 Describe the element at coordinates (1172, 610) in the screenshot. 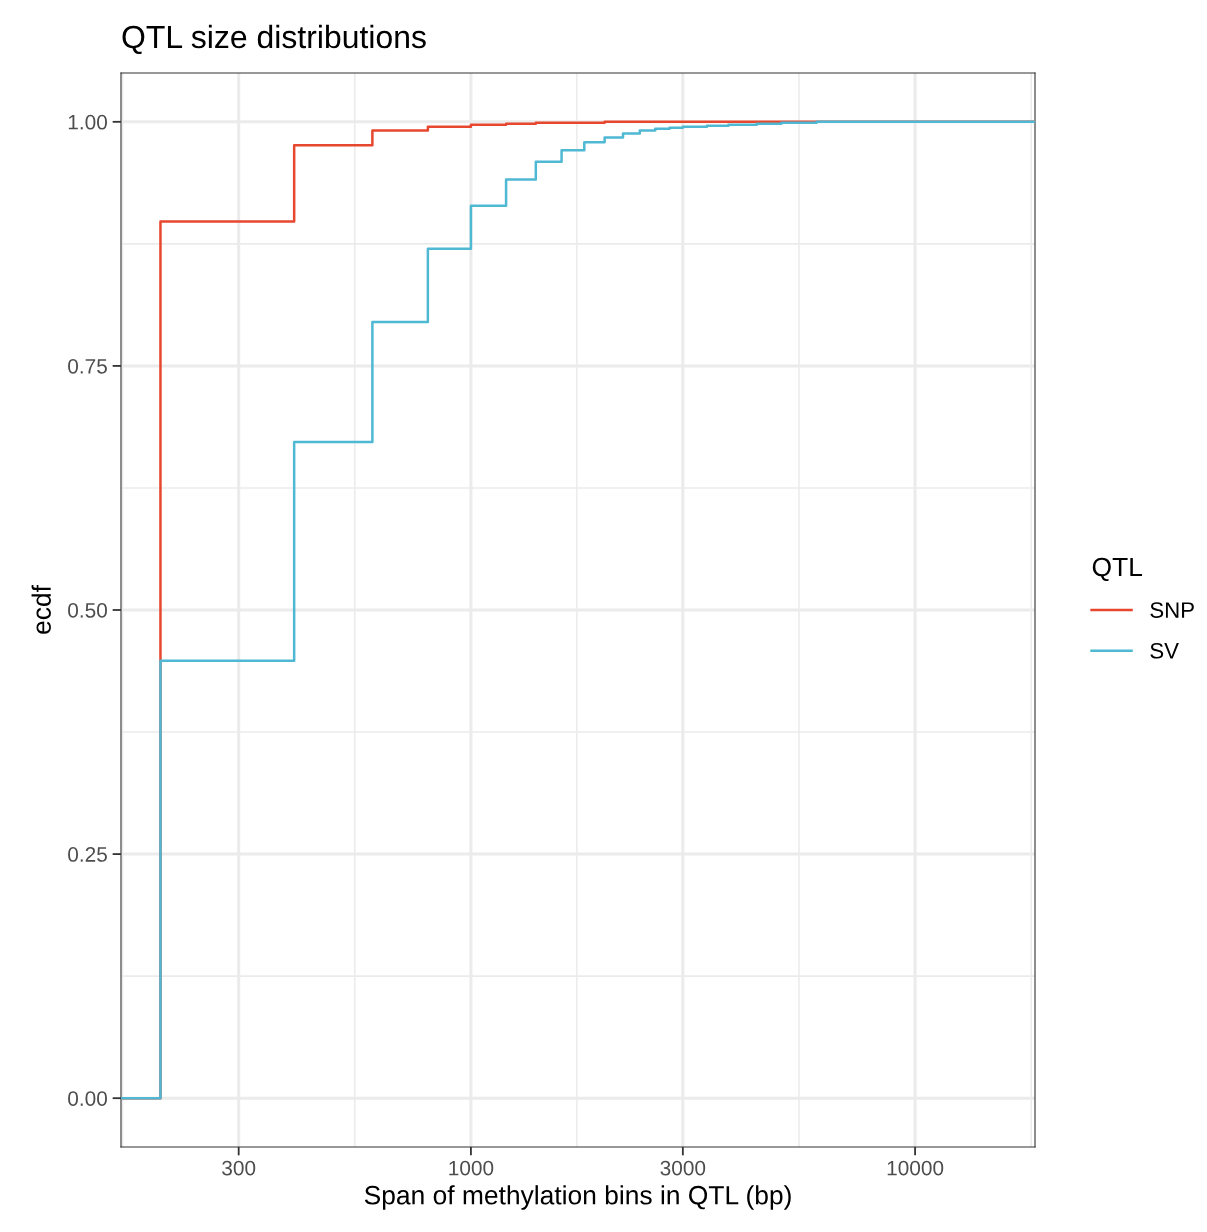

I see `legend-label: SNP` at that location.